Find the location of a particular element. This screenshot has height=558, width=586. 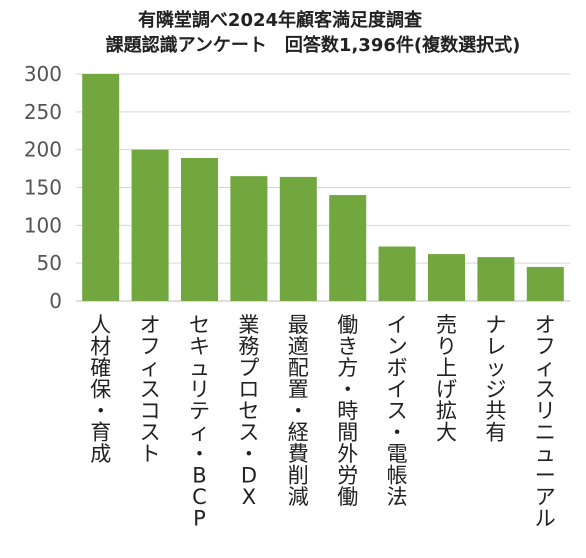

chart-title: 有隣堂調べ2024年顧客満足度調査 is located at coordinates (280, 20).